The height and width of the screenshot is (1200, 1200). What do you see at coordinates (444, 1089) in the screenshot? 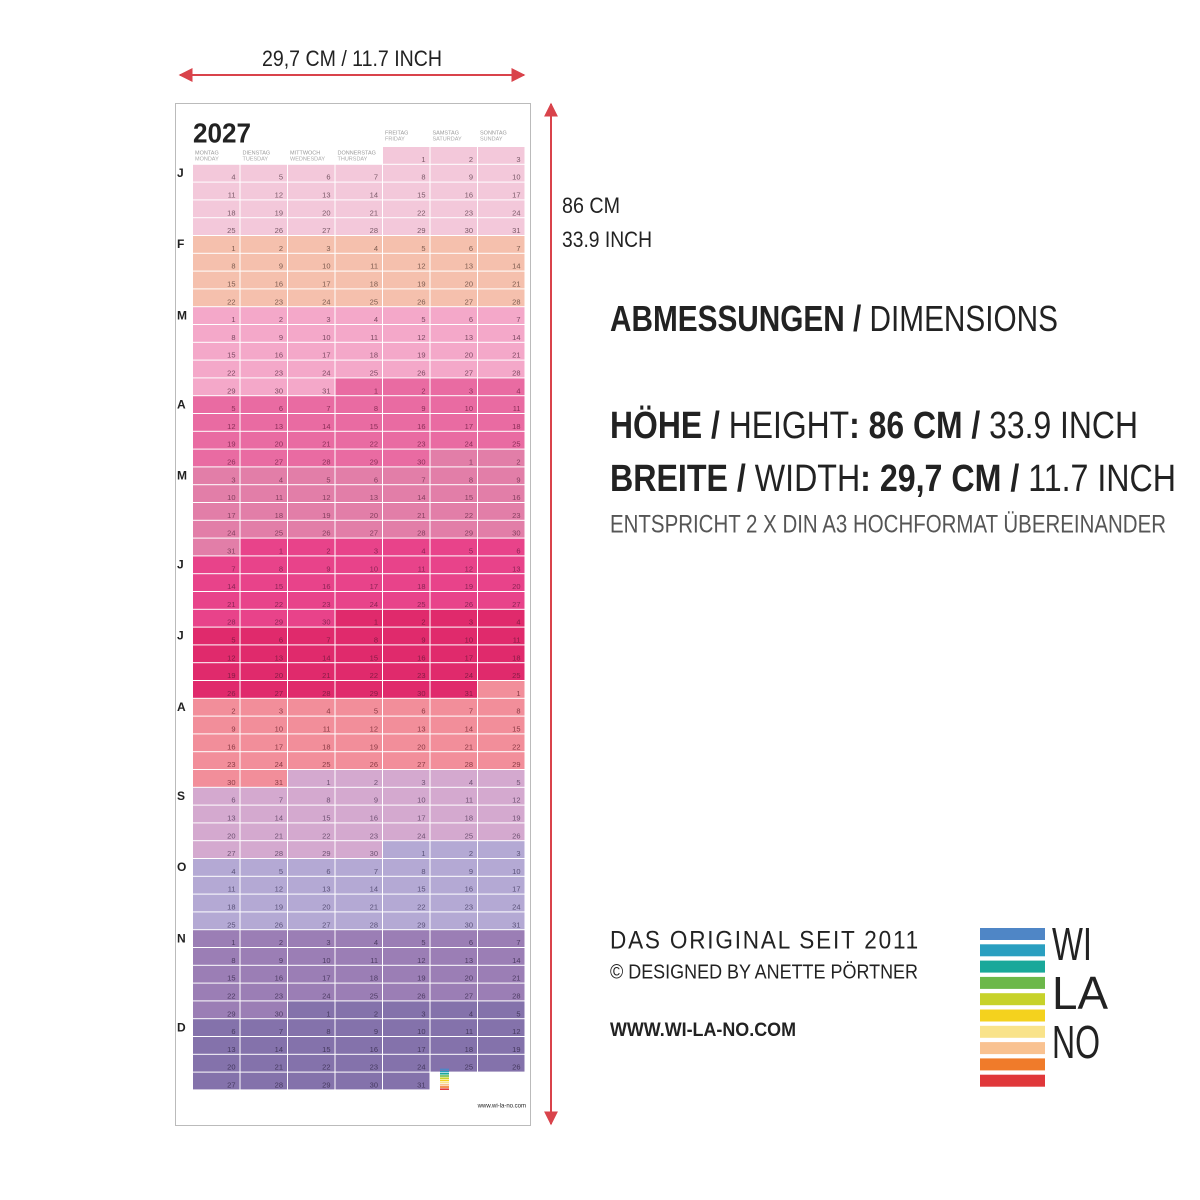
I see `mini-logo-stripe` at bounding box center [444, 1089].